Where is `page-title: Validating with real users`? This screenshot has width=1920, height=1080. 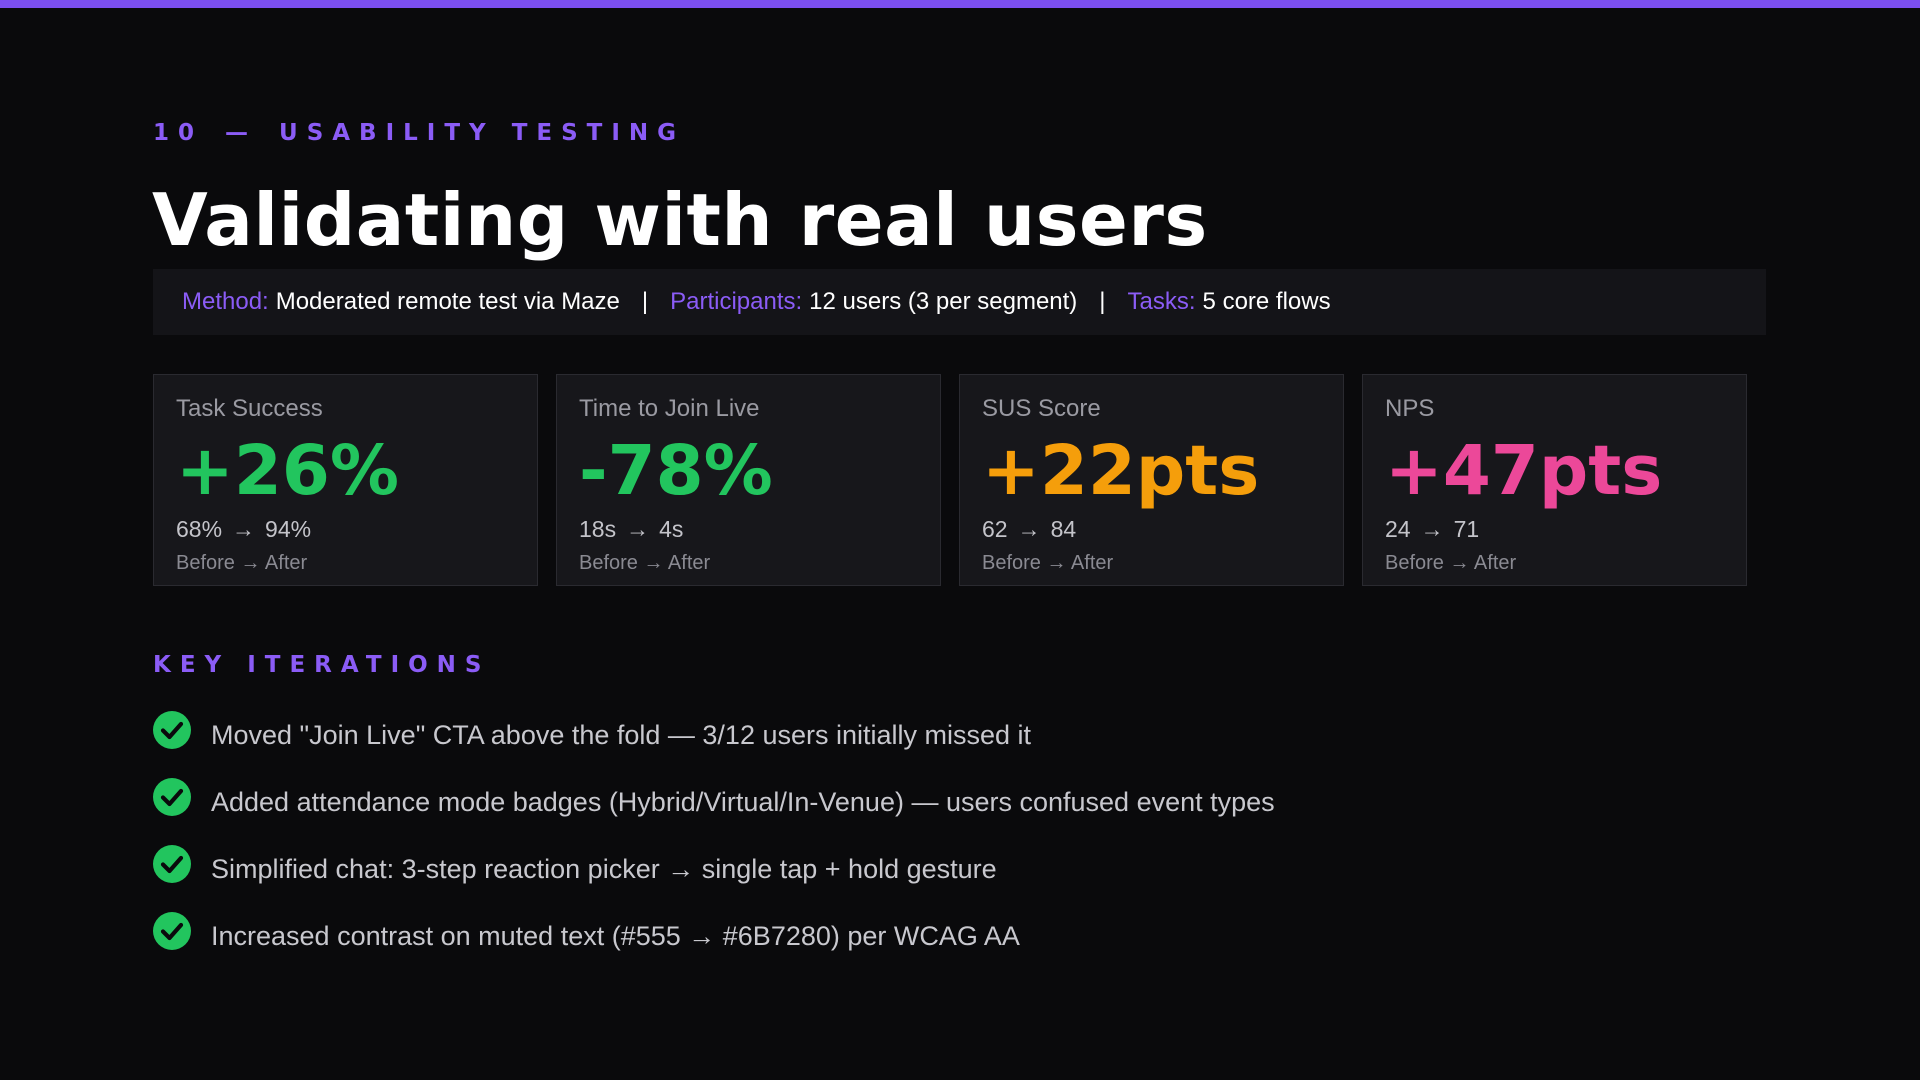
page-title: Validating with real users is located at coordinates (680, 220).